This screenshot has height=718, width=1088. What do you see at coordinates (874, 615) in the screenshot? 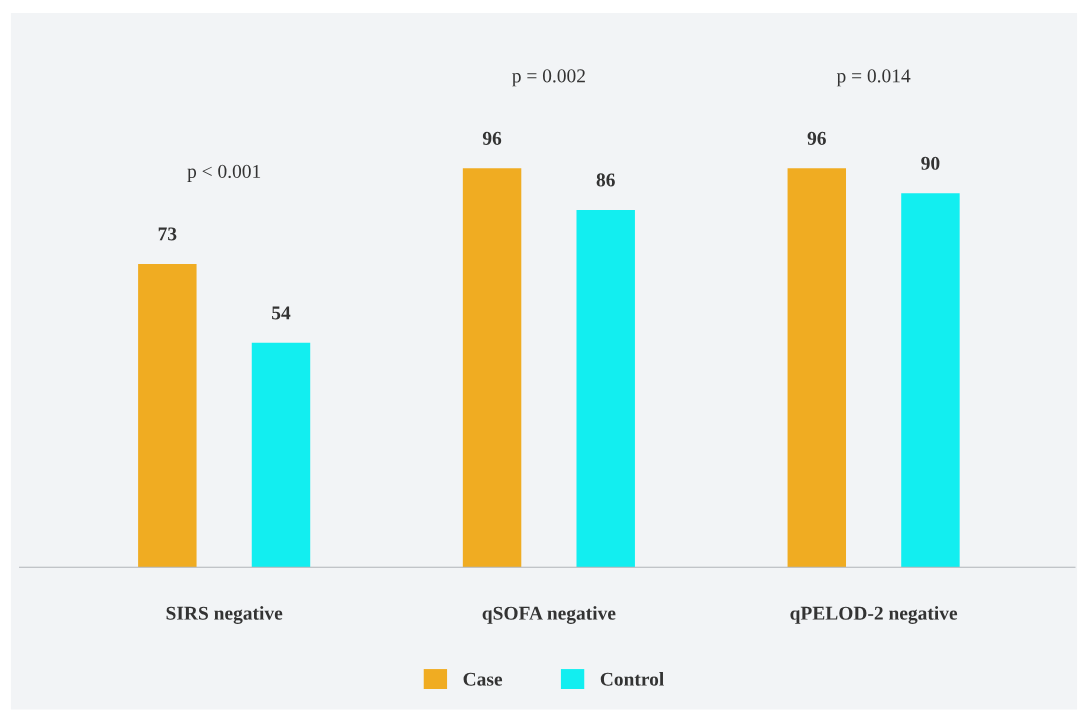
I see `x-tick-label: qPELOD-2 negative` at bounding box center [874, 615].